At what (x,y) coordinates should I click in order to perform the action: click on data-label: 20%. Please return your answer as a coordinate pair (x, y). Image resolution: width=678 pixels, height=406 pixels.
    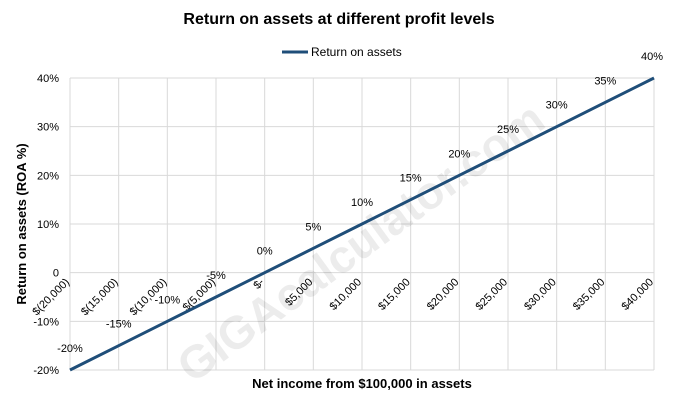
    Looking at the image, I should click on (459, 154).